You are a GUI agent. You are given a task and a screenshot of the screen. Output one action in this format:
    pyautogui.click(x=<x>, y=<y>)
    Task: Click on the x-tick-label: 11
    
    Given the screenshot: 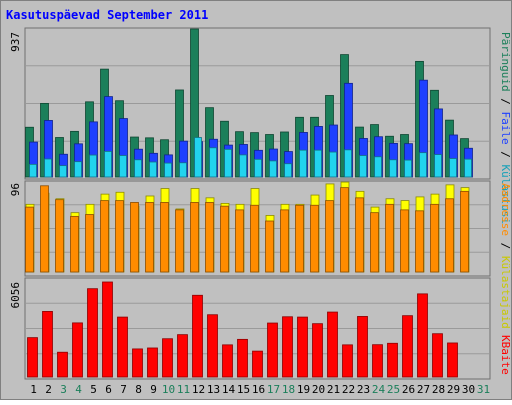 What is the action you would take?
    pyautogui.click(x=183, y=389)
    